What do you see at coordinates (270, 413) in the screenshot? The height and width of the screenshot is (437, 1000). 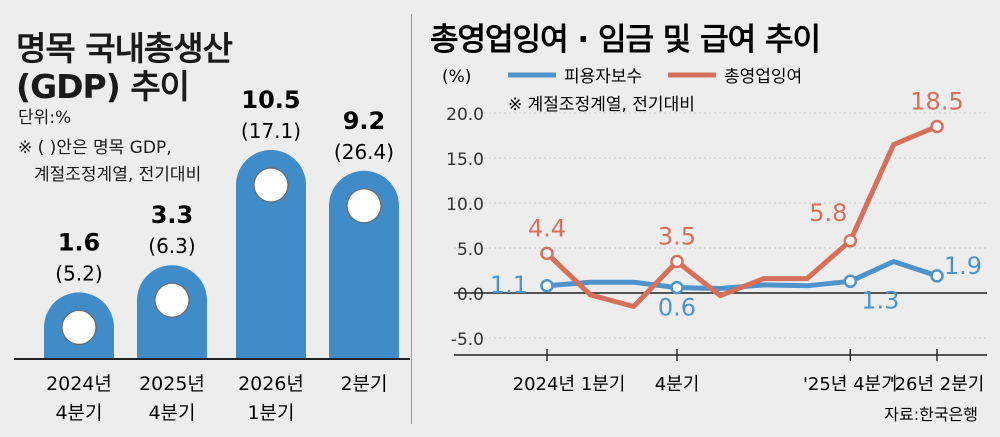 I see `bar-category-label: 1분기` at bounding box center [270, 413].